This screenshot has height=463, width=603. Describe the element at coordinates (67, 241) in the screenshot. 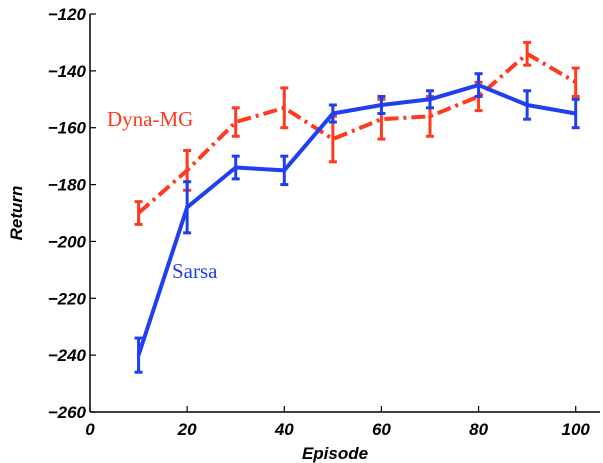

I see `y-tick-label: −200` at that location.